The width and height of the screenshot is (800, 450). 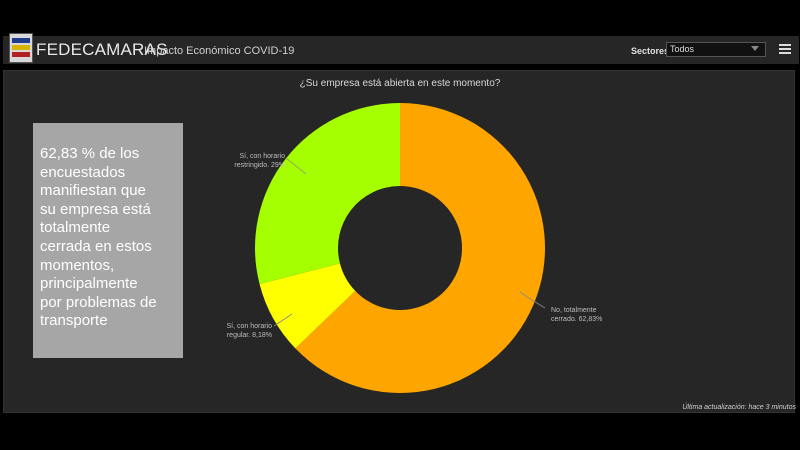 I want to click on callout-line: totalmente, so click(x=75, y=228).